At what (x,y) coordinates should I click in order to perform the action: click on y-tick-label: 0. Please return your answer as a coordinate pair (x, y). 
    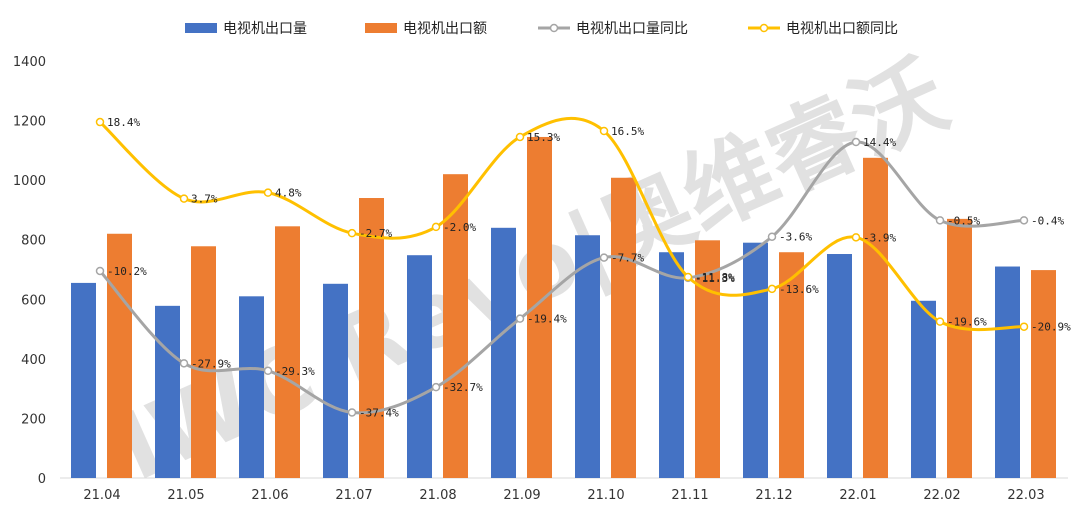
    Looking at the image, I should click on (42, 479).